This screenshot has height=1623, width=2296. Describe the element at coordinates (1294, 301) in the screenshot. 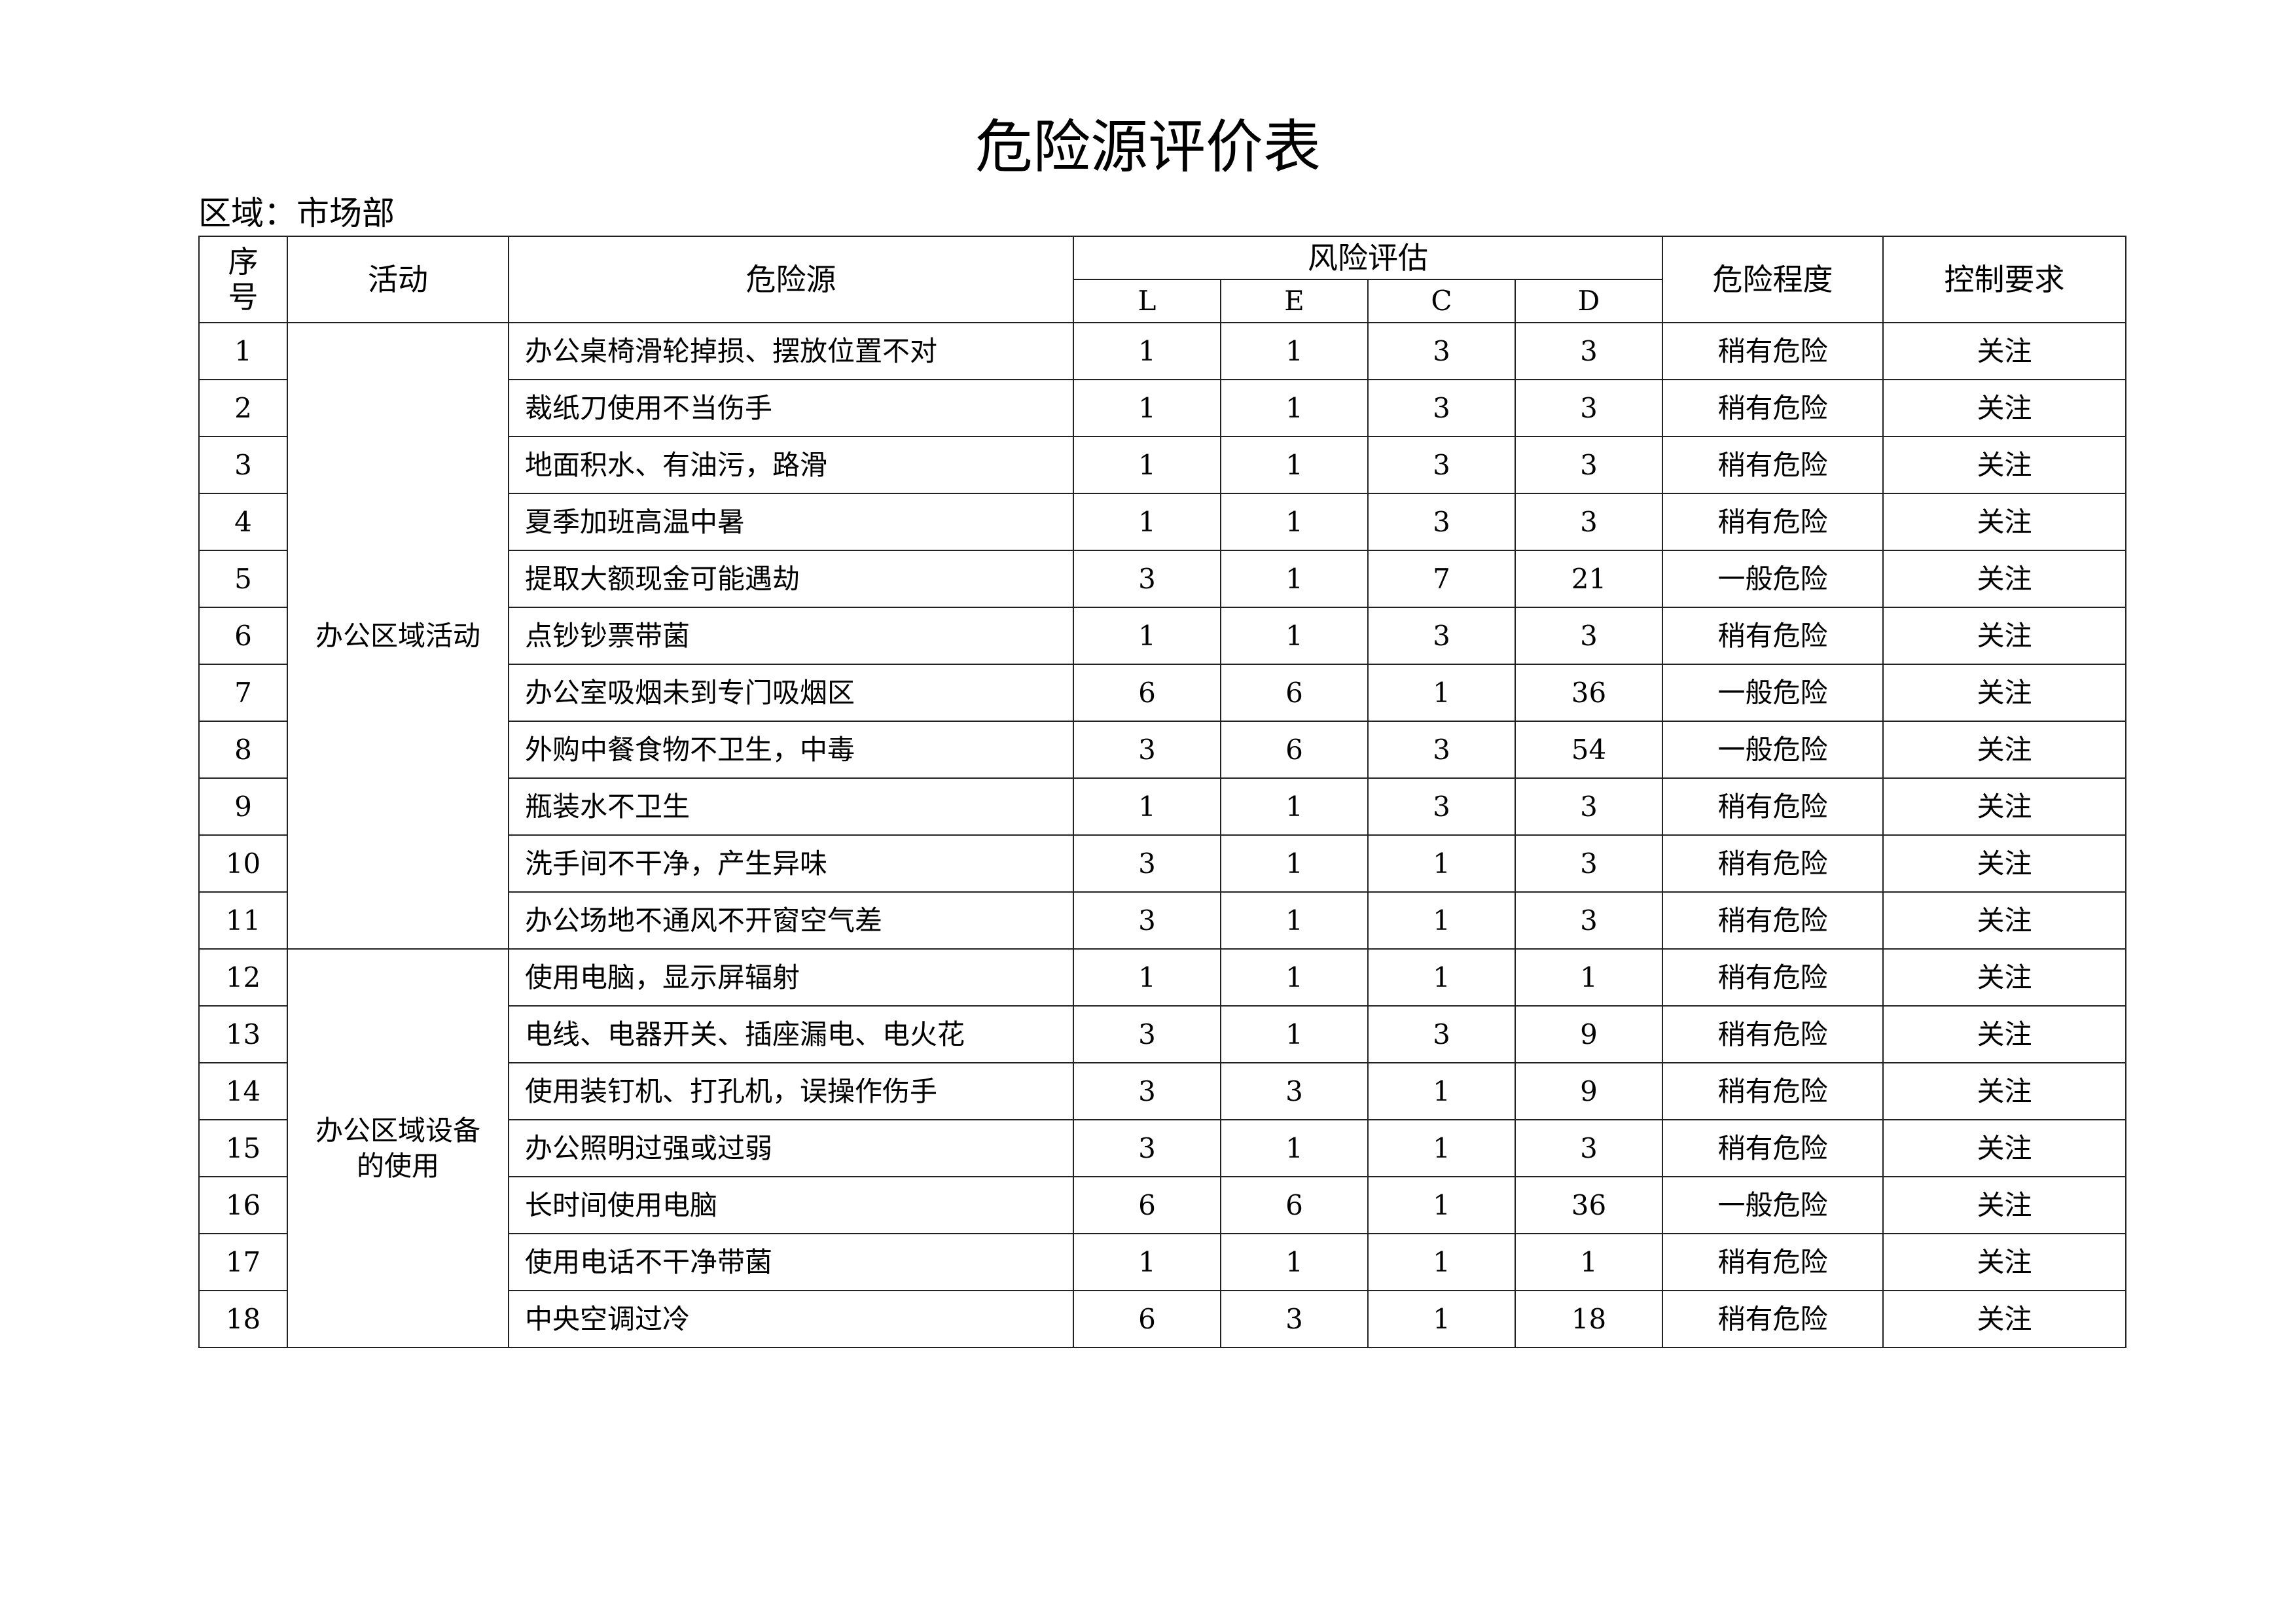

I see `header-e: E` at that location.